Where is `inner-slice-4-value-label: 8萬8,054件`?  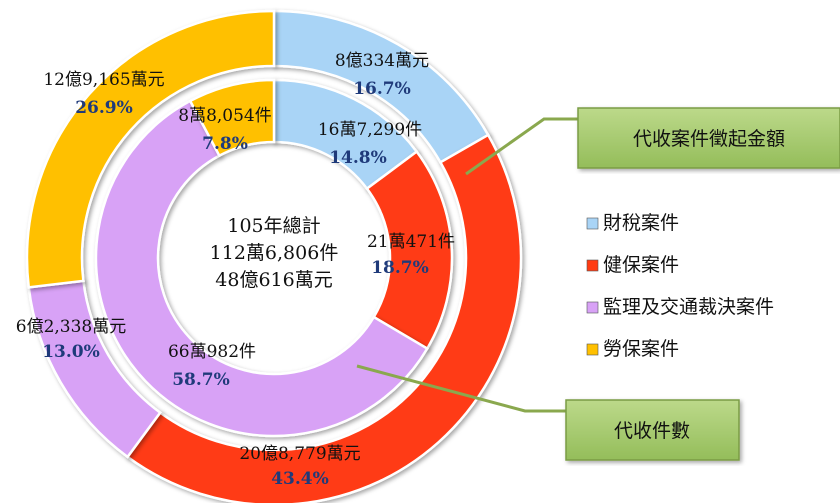 inner-slice-4-value-label: 8萬8,054件 is located at coordinates (224, 116).